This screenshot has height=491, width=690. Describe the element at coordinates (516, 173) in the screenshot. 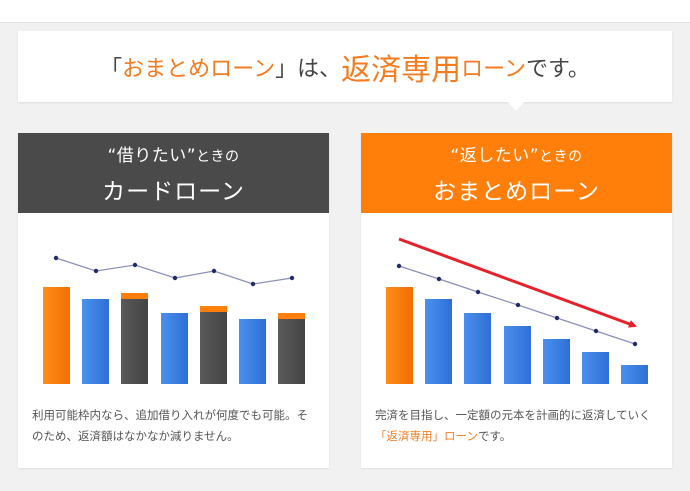

I see `consolidation-loan-header: “返したい”ときの おまとめローン` at that location.